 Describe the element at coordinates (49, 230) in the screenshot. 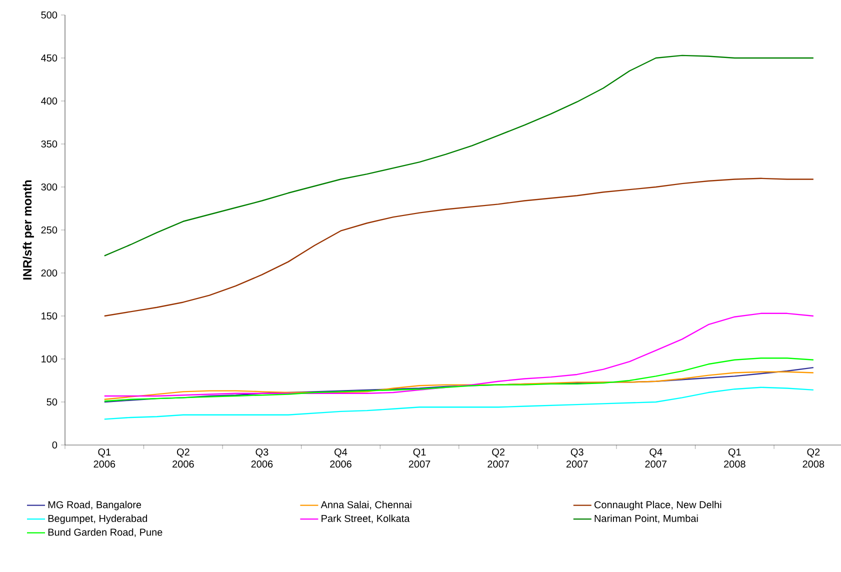

I see `y-tick-label: 250` at that location.